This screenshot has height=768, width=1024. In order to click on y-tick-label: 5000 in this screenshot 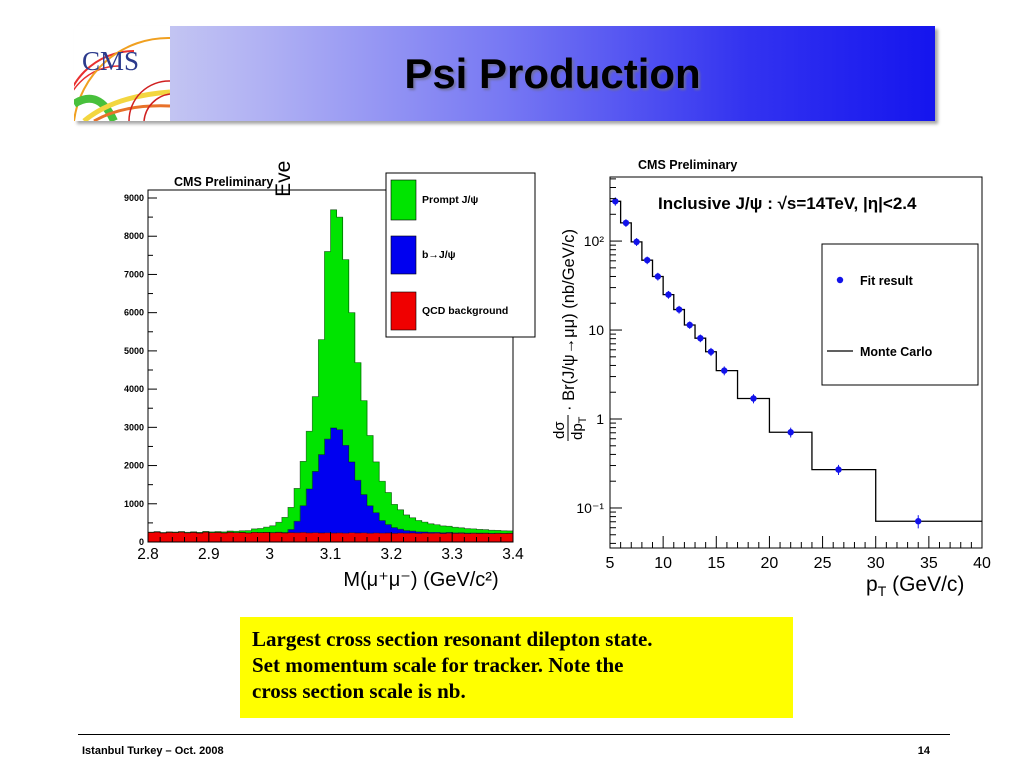, I will do `click(134, 351)`.